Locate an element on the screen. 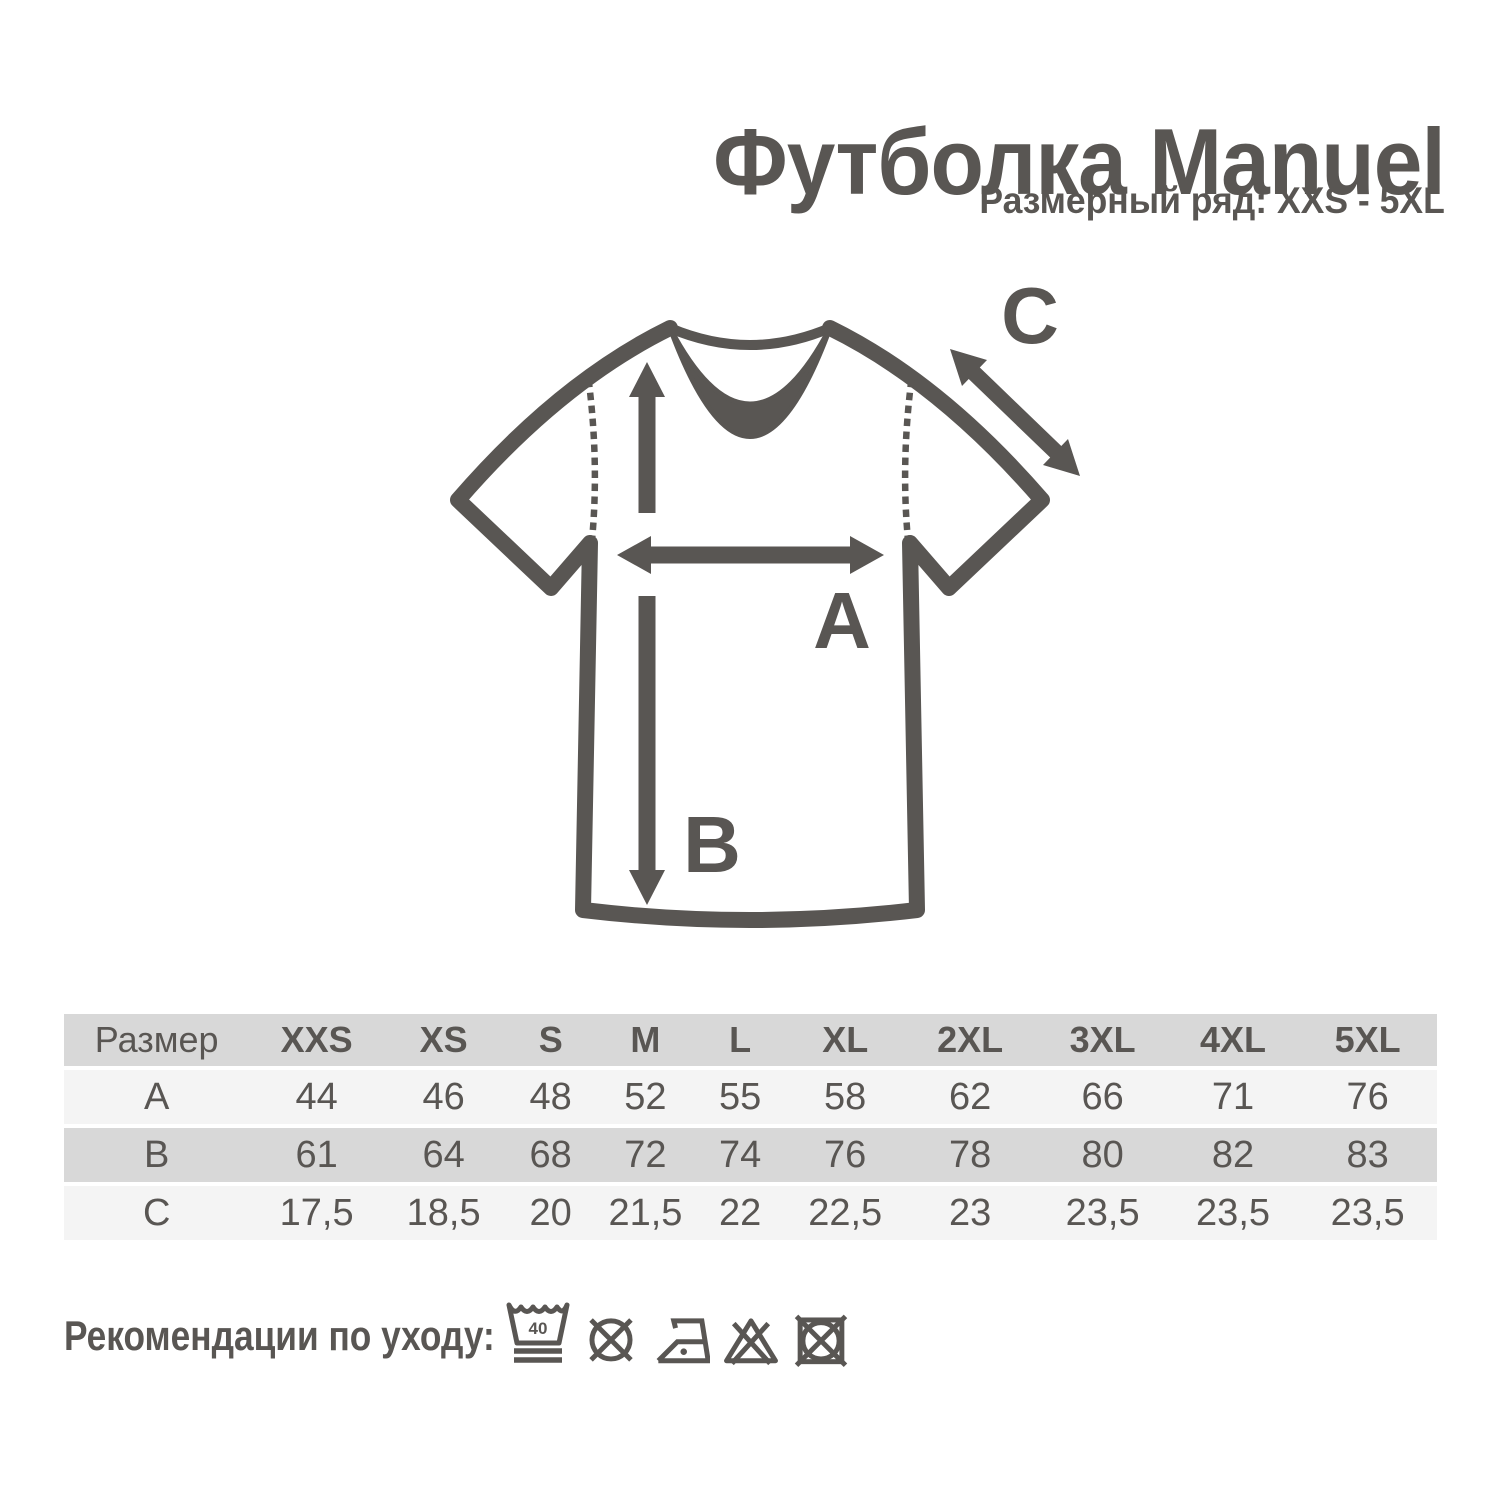  wash-40-icon: 40 is located at coordinates (538, 1332).